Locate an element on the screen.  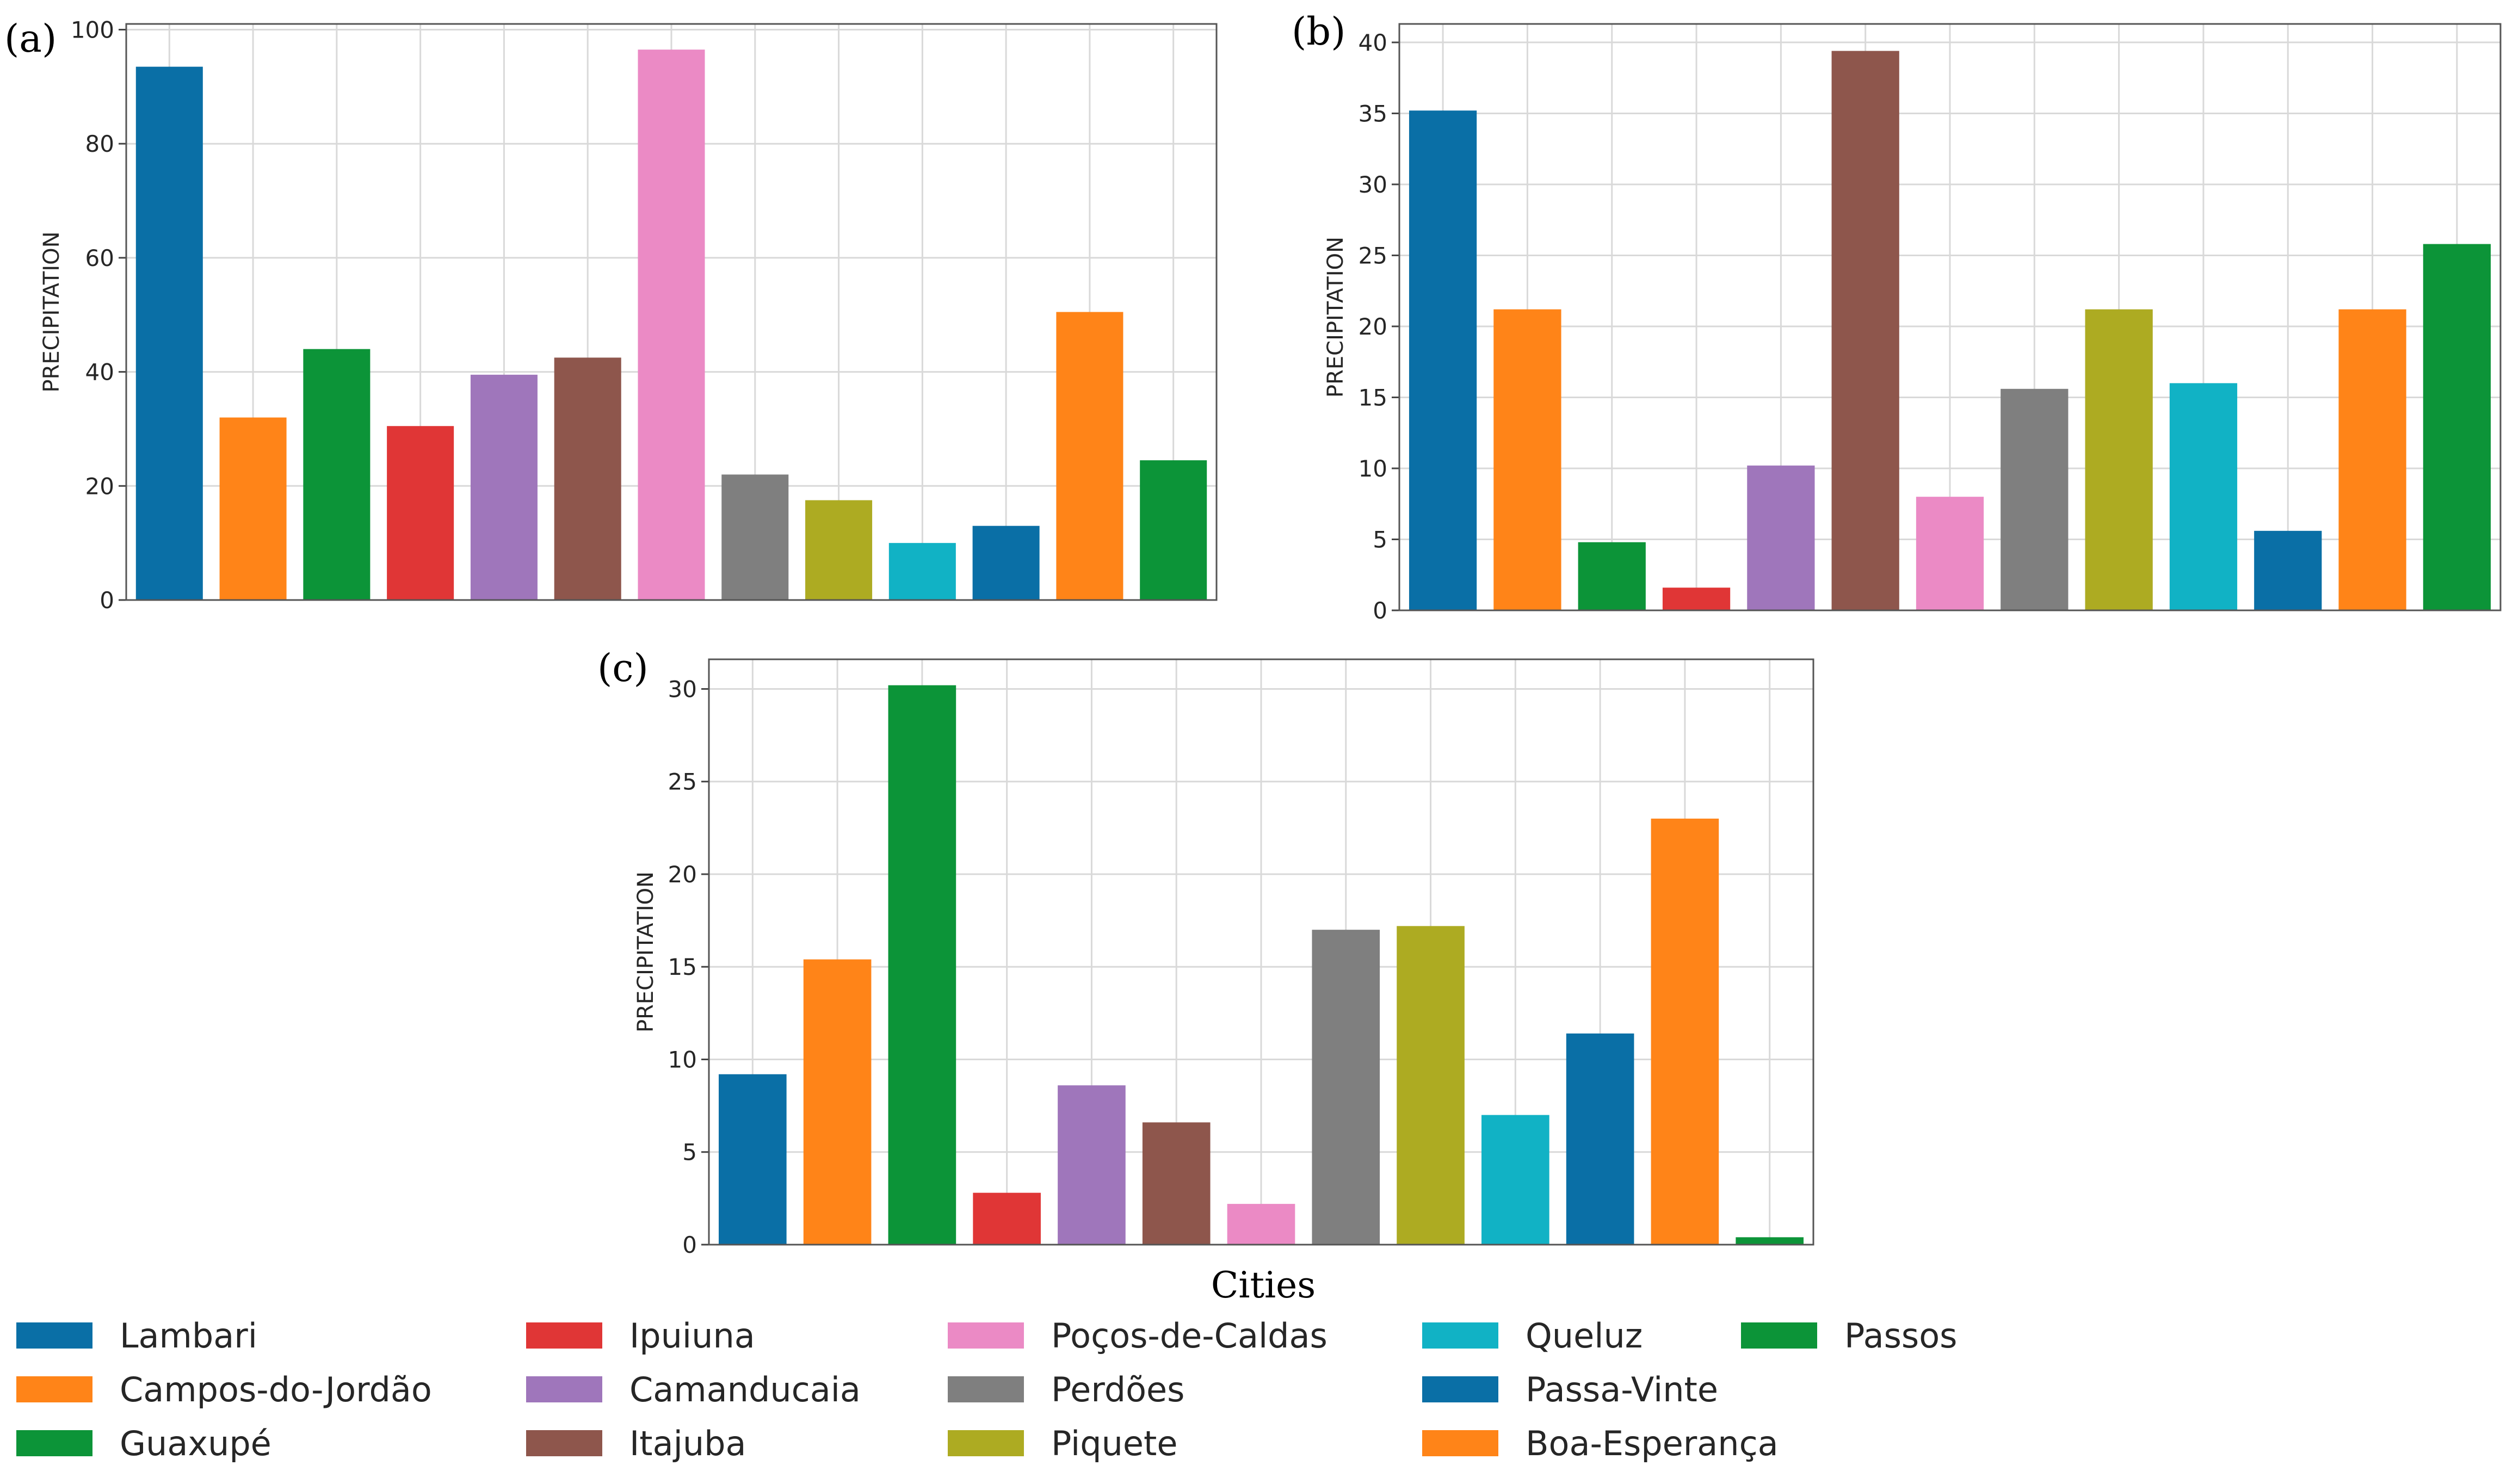
legend-label: Boa-Esperança is located at coordinates (1653, 1443).